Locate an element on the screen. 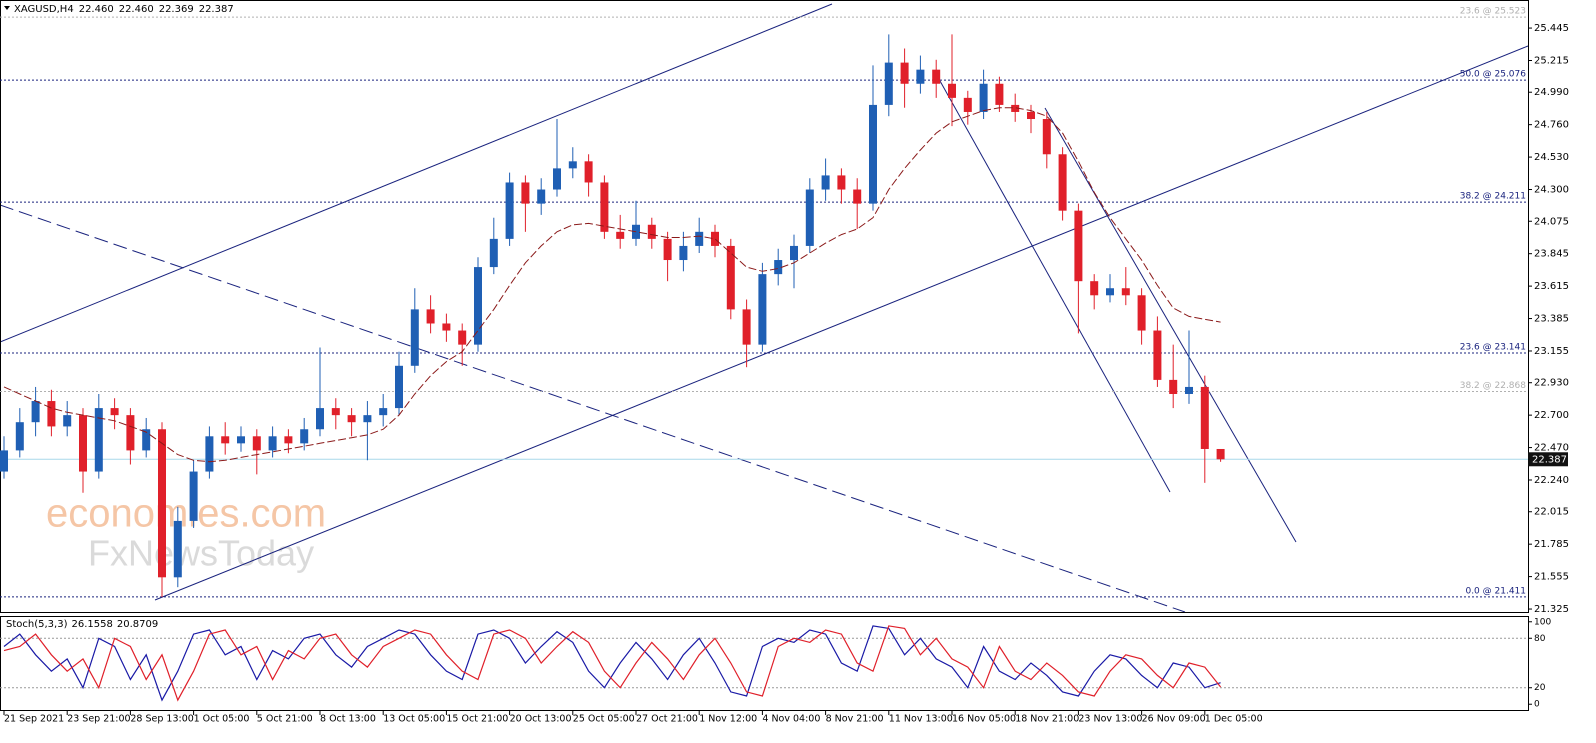 This screenshot has height=743, width=1596. stoch-tick-label: 100 is located at coordinates (1542, 622).